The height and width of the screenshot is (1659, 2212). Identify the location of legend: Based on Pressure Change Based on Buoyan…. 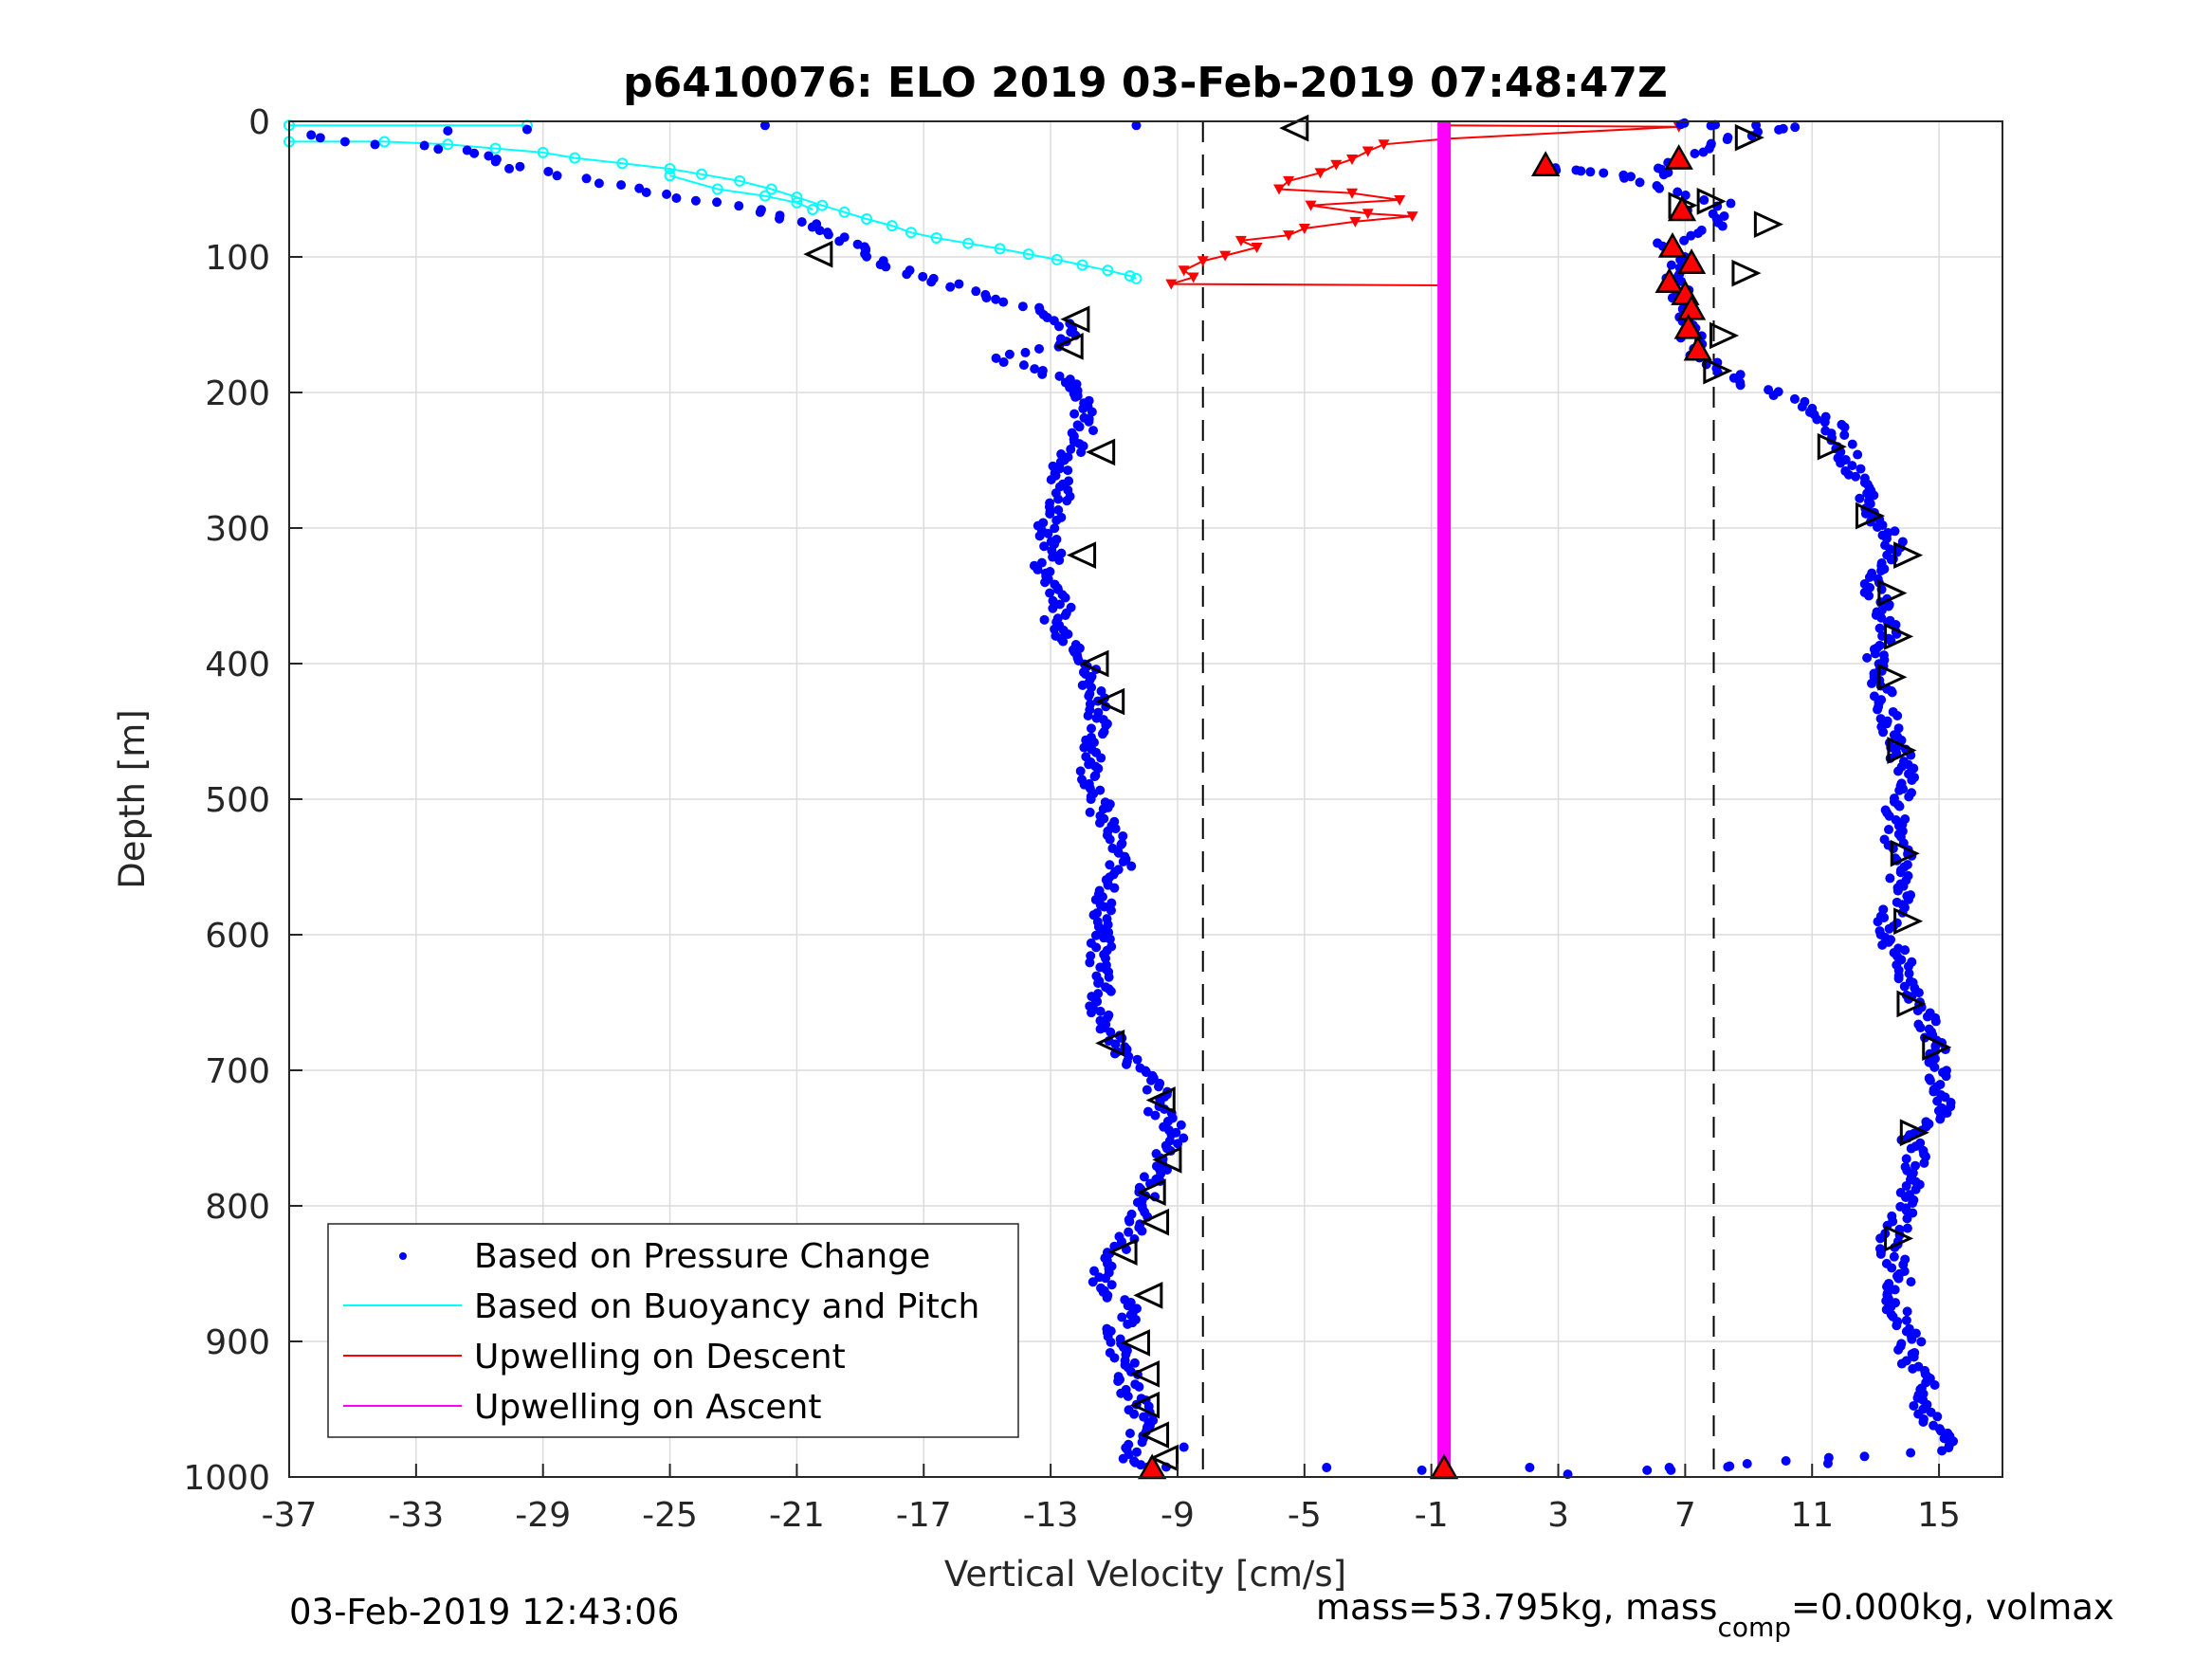
(673, 1330).